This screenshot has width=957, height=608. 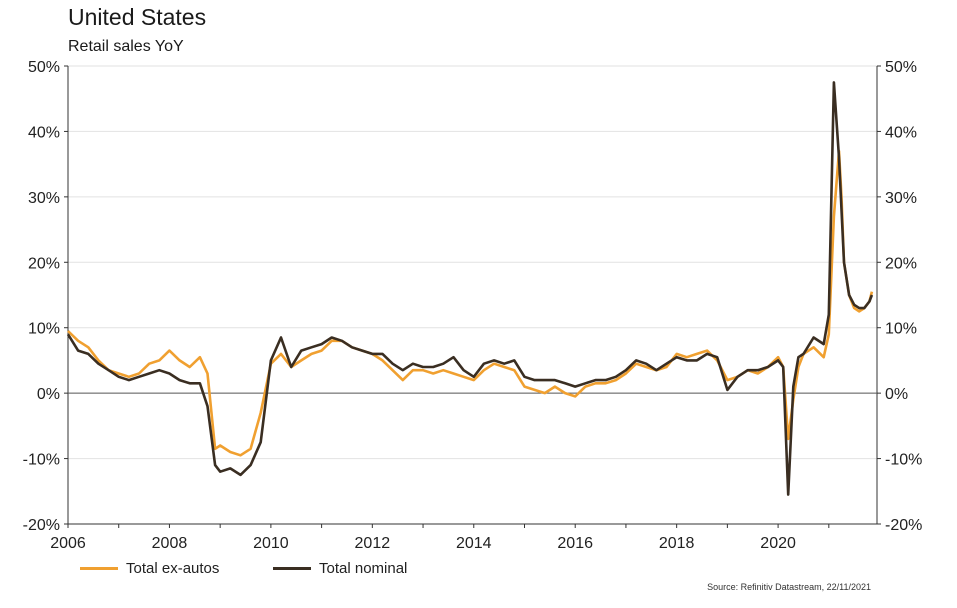 What do you see at coordinates (68, 543) in the screenshot?
I see `x-tick-label-0: 2006` at bounding box center [68, 543].